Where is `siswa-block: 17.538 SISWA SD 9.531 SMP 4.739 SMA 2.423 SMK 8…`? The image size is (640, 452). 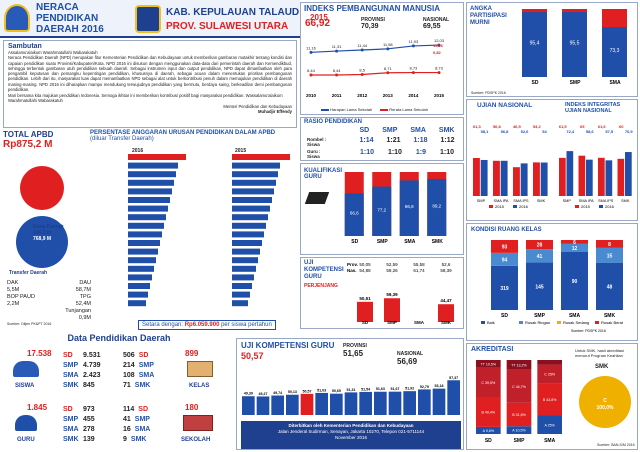
siswa-block: 17.538 SISWA SD 9.531 SMP 4.739 SMA 2.423 SMK 8… is located at coordinates (62, 371).